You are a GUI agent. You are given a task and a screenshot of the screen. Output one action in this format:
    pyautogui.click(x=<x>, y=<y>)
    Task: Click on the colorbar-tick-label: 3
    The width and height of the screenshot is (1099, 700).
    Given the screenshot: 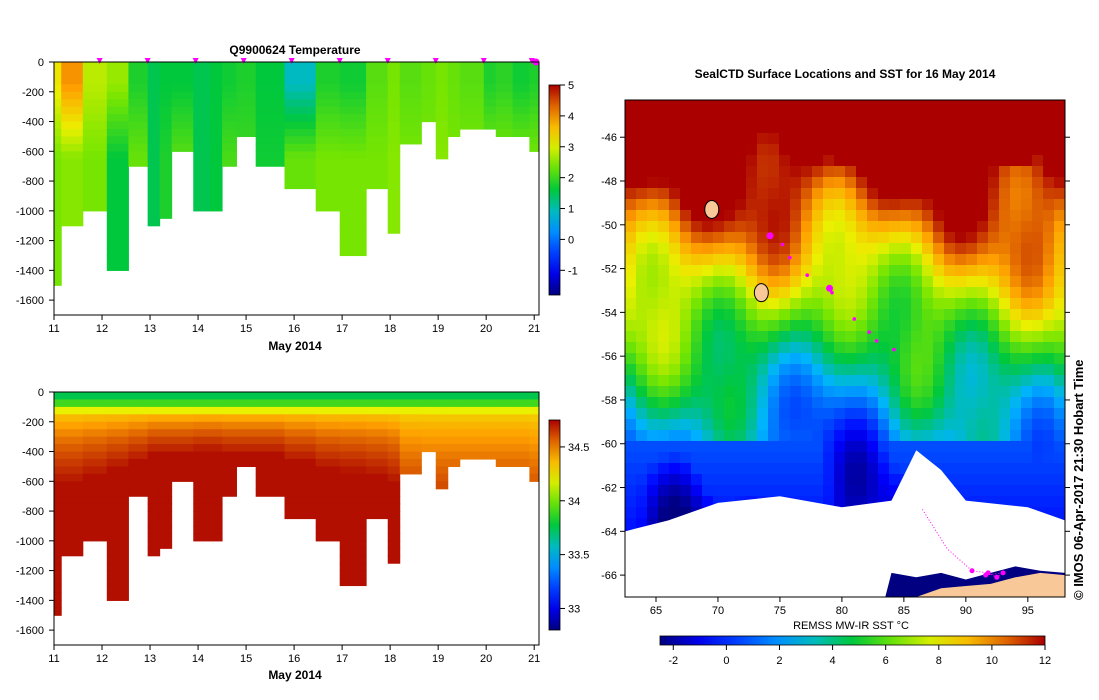 What is the action you would take?
    pyautogui.click(x=571, y=148)
    